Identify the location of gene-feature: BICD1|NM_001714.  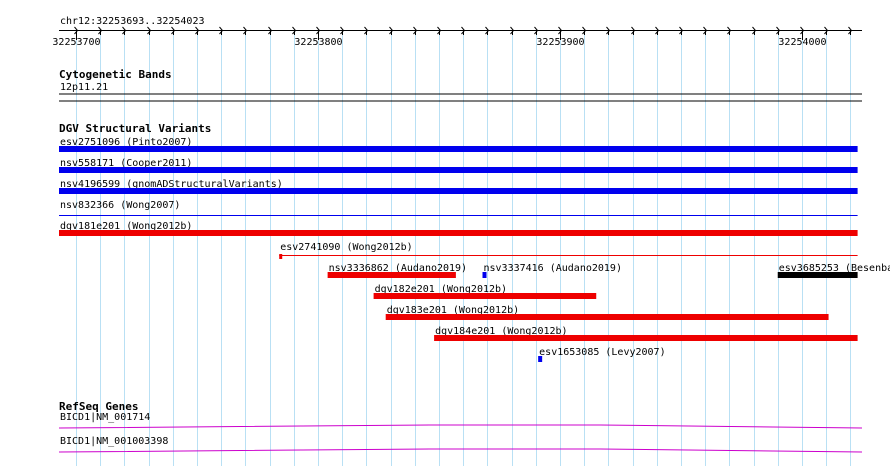
(460, 420).